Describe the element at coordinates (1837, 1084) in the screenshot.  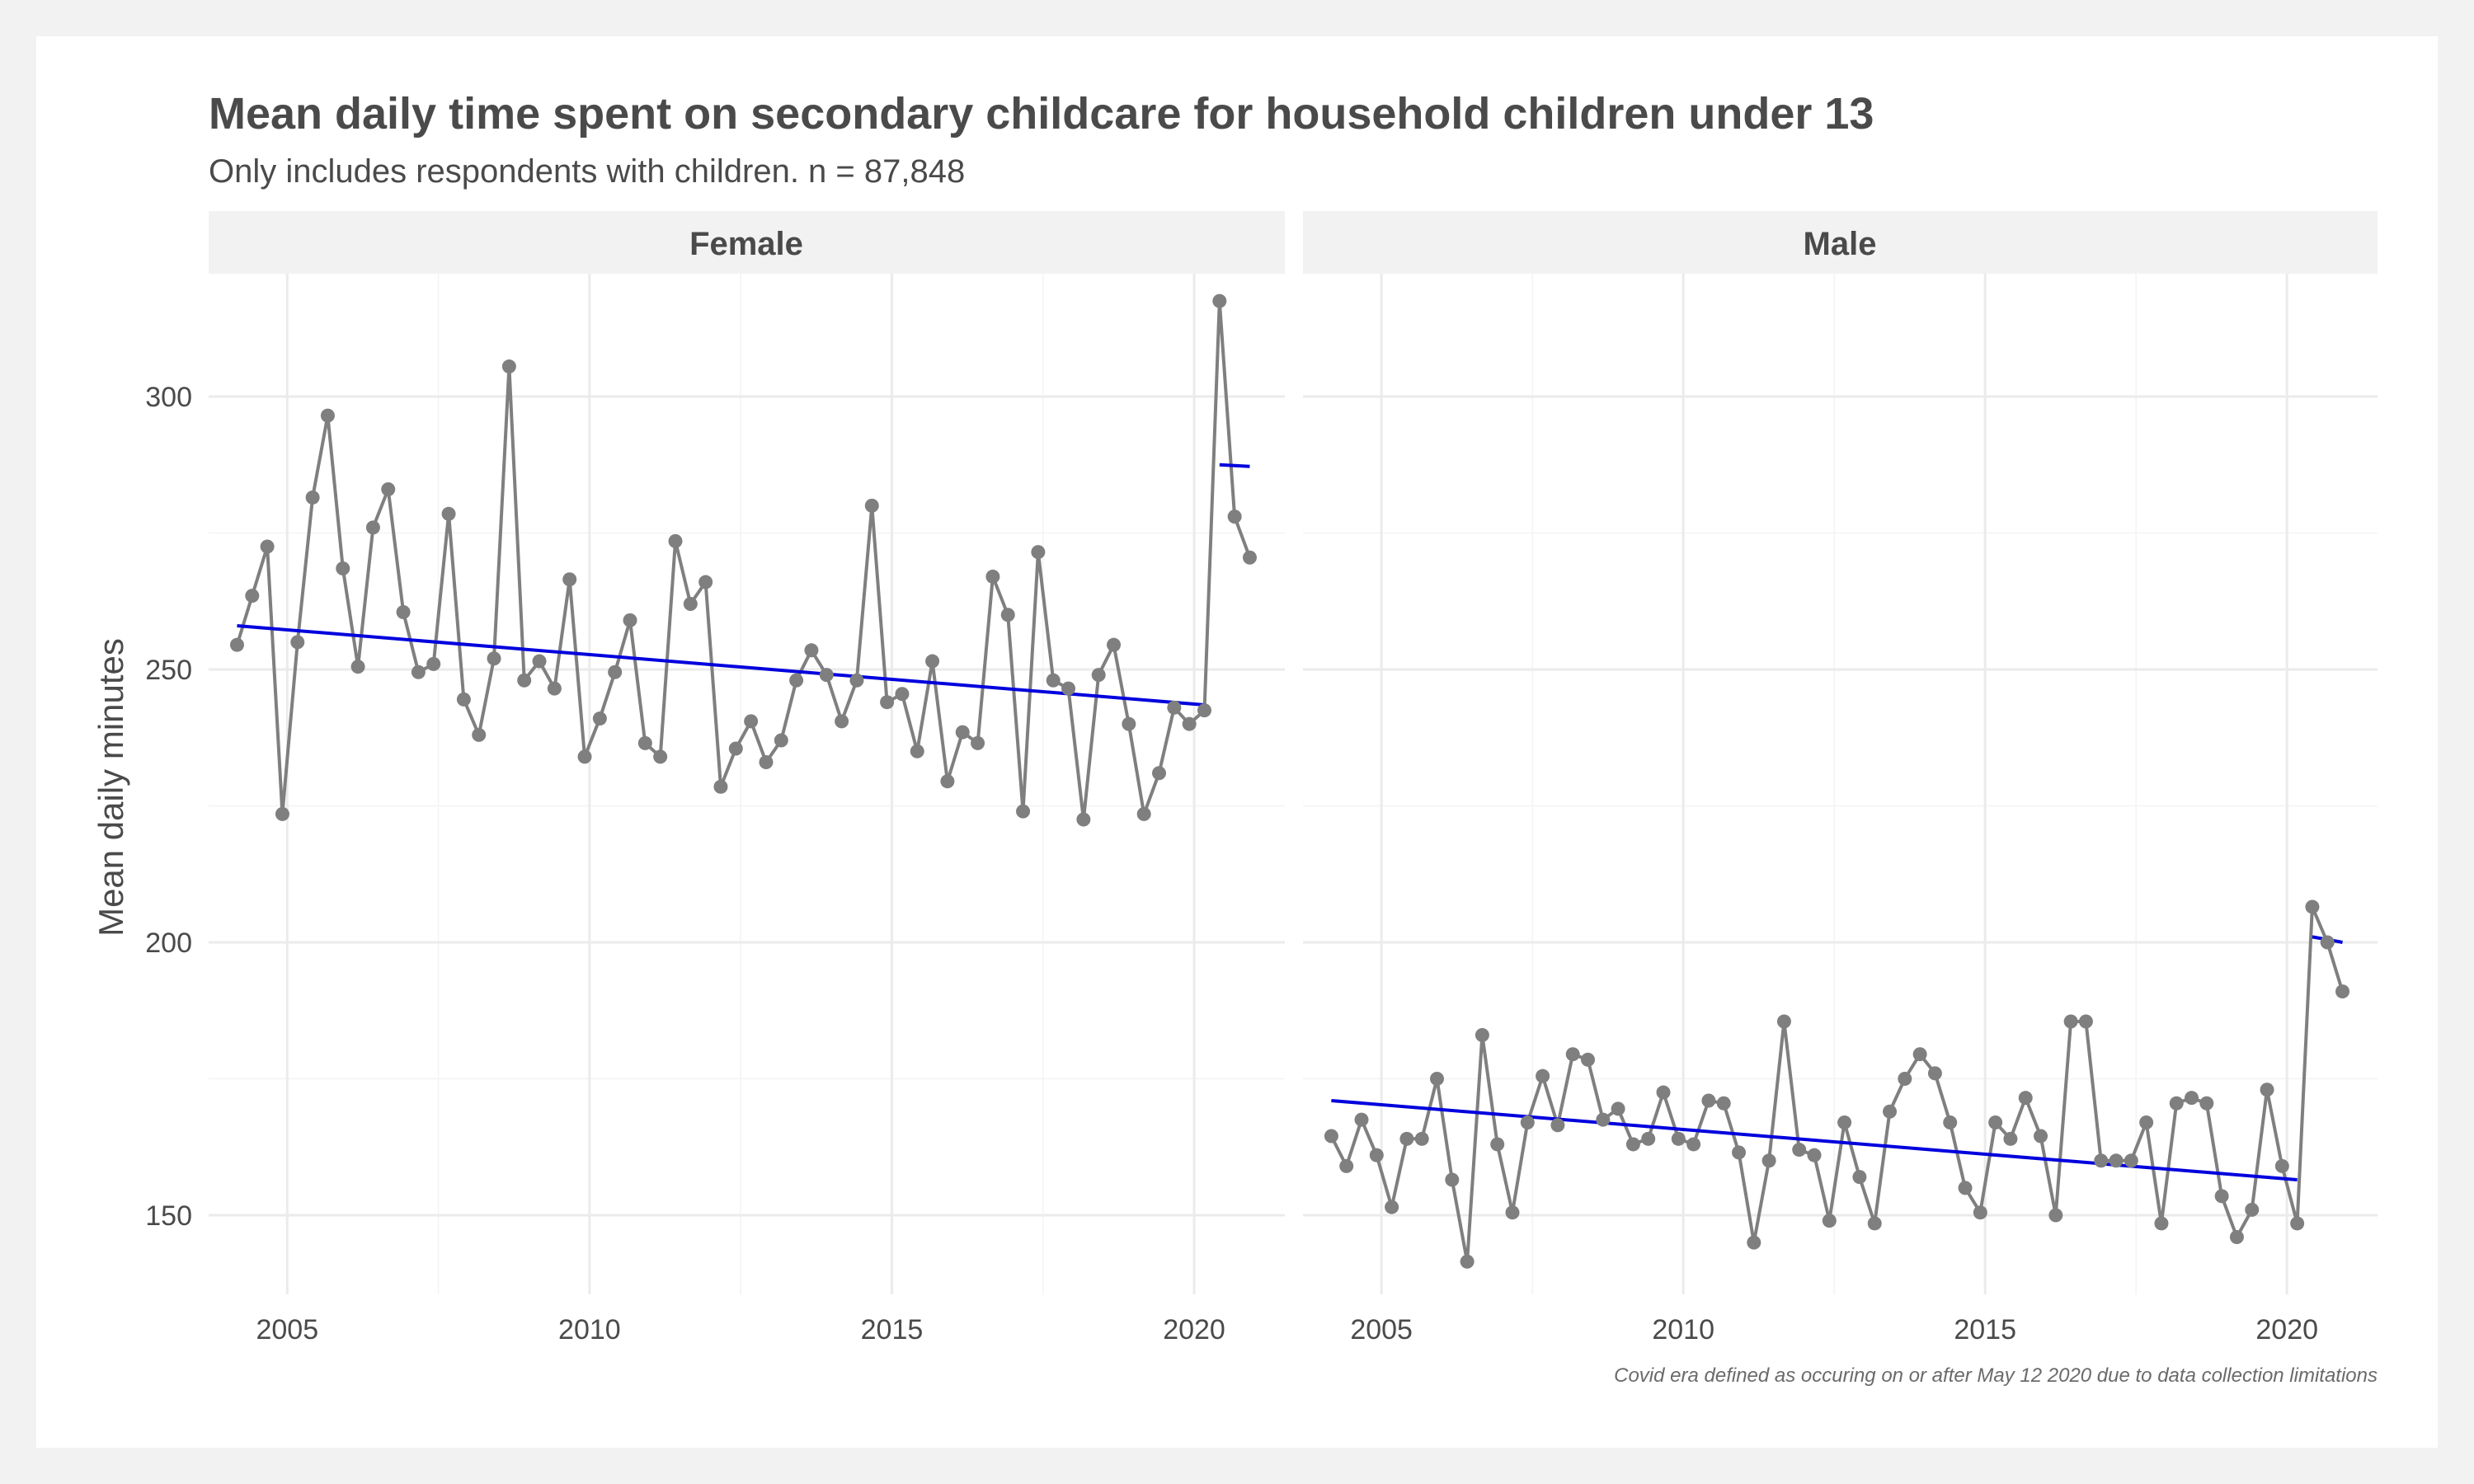
I see `series-line-male` at that location.